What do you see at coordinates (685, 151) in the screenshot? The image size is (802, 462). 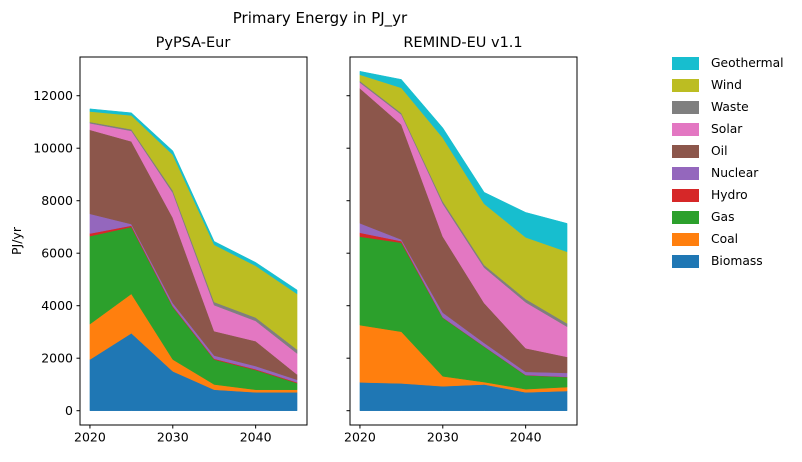 I see `legend-swatch-oil` at bounding box center [685, 151].